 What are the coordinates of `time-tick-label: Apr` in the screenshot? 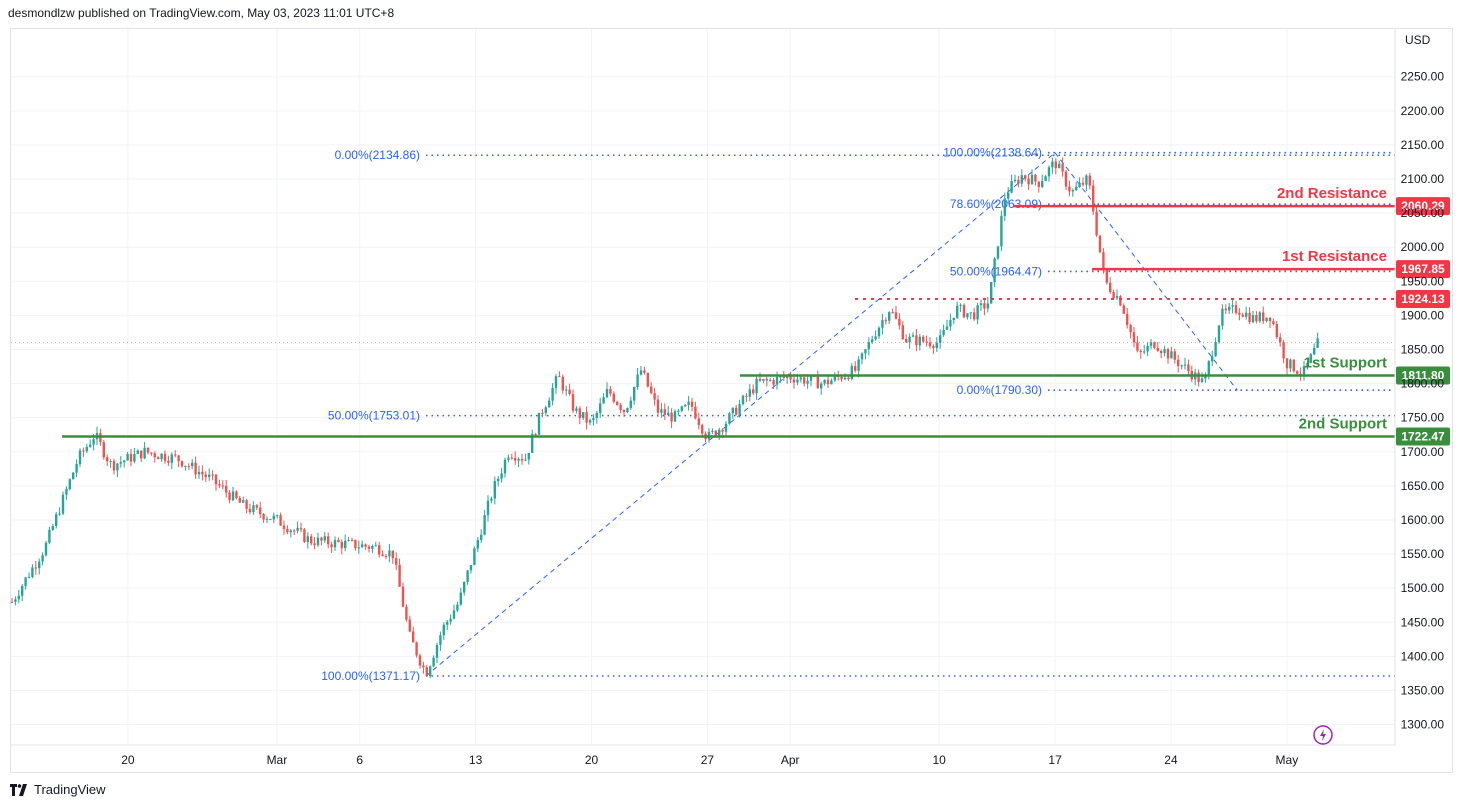 It's located at (790, 760).